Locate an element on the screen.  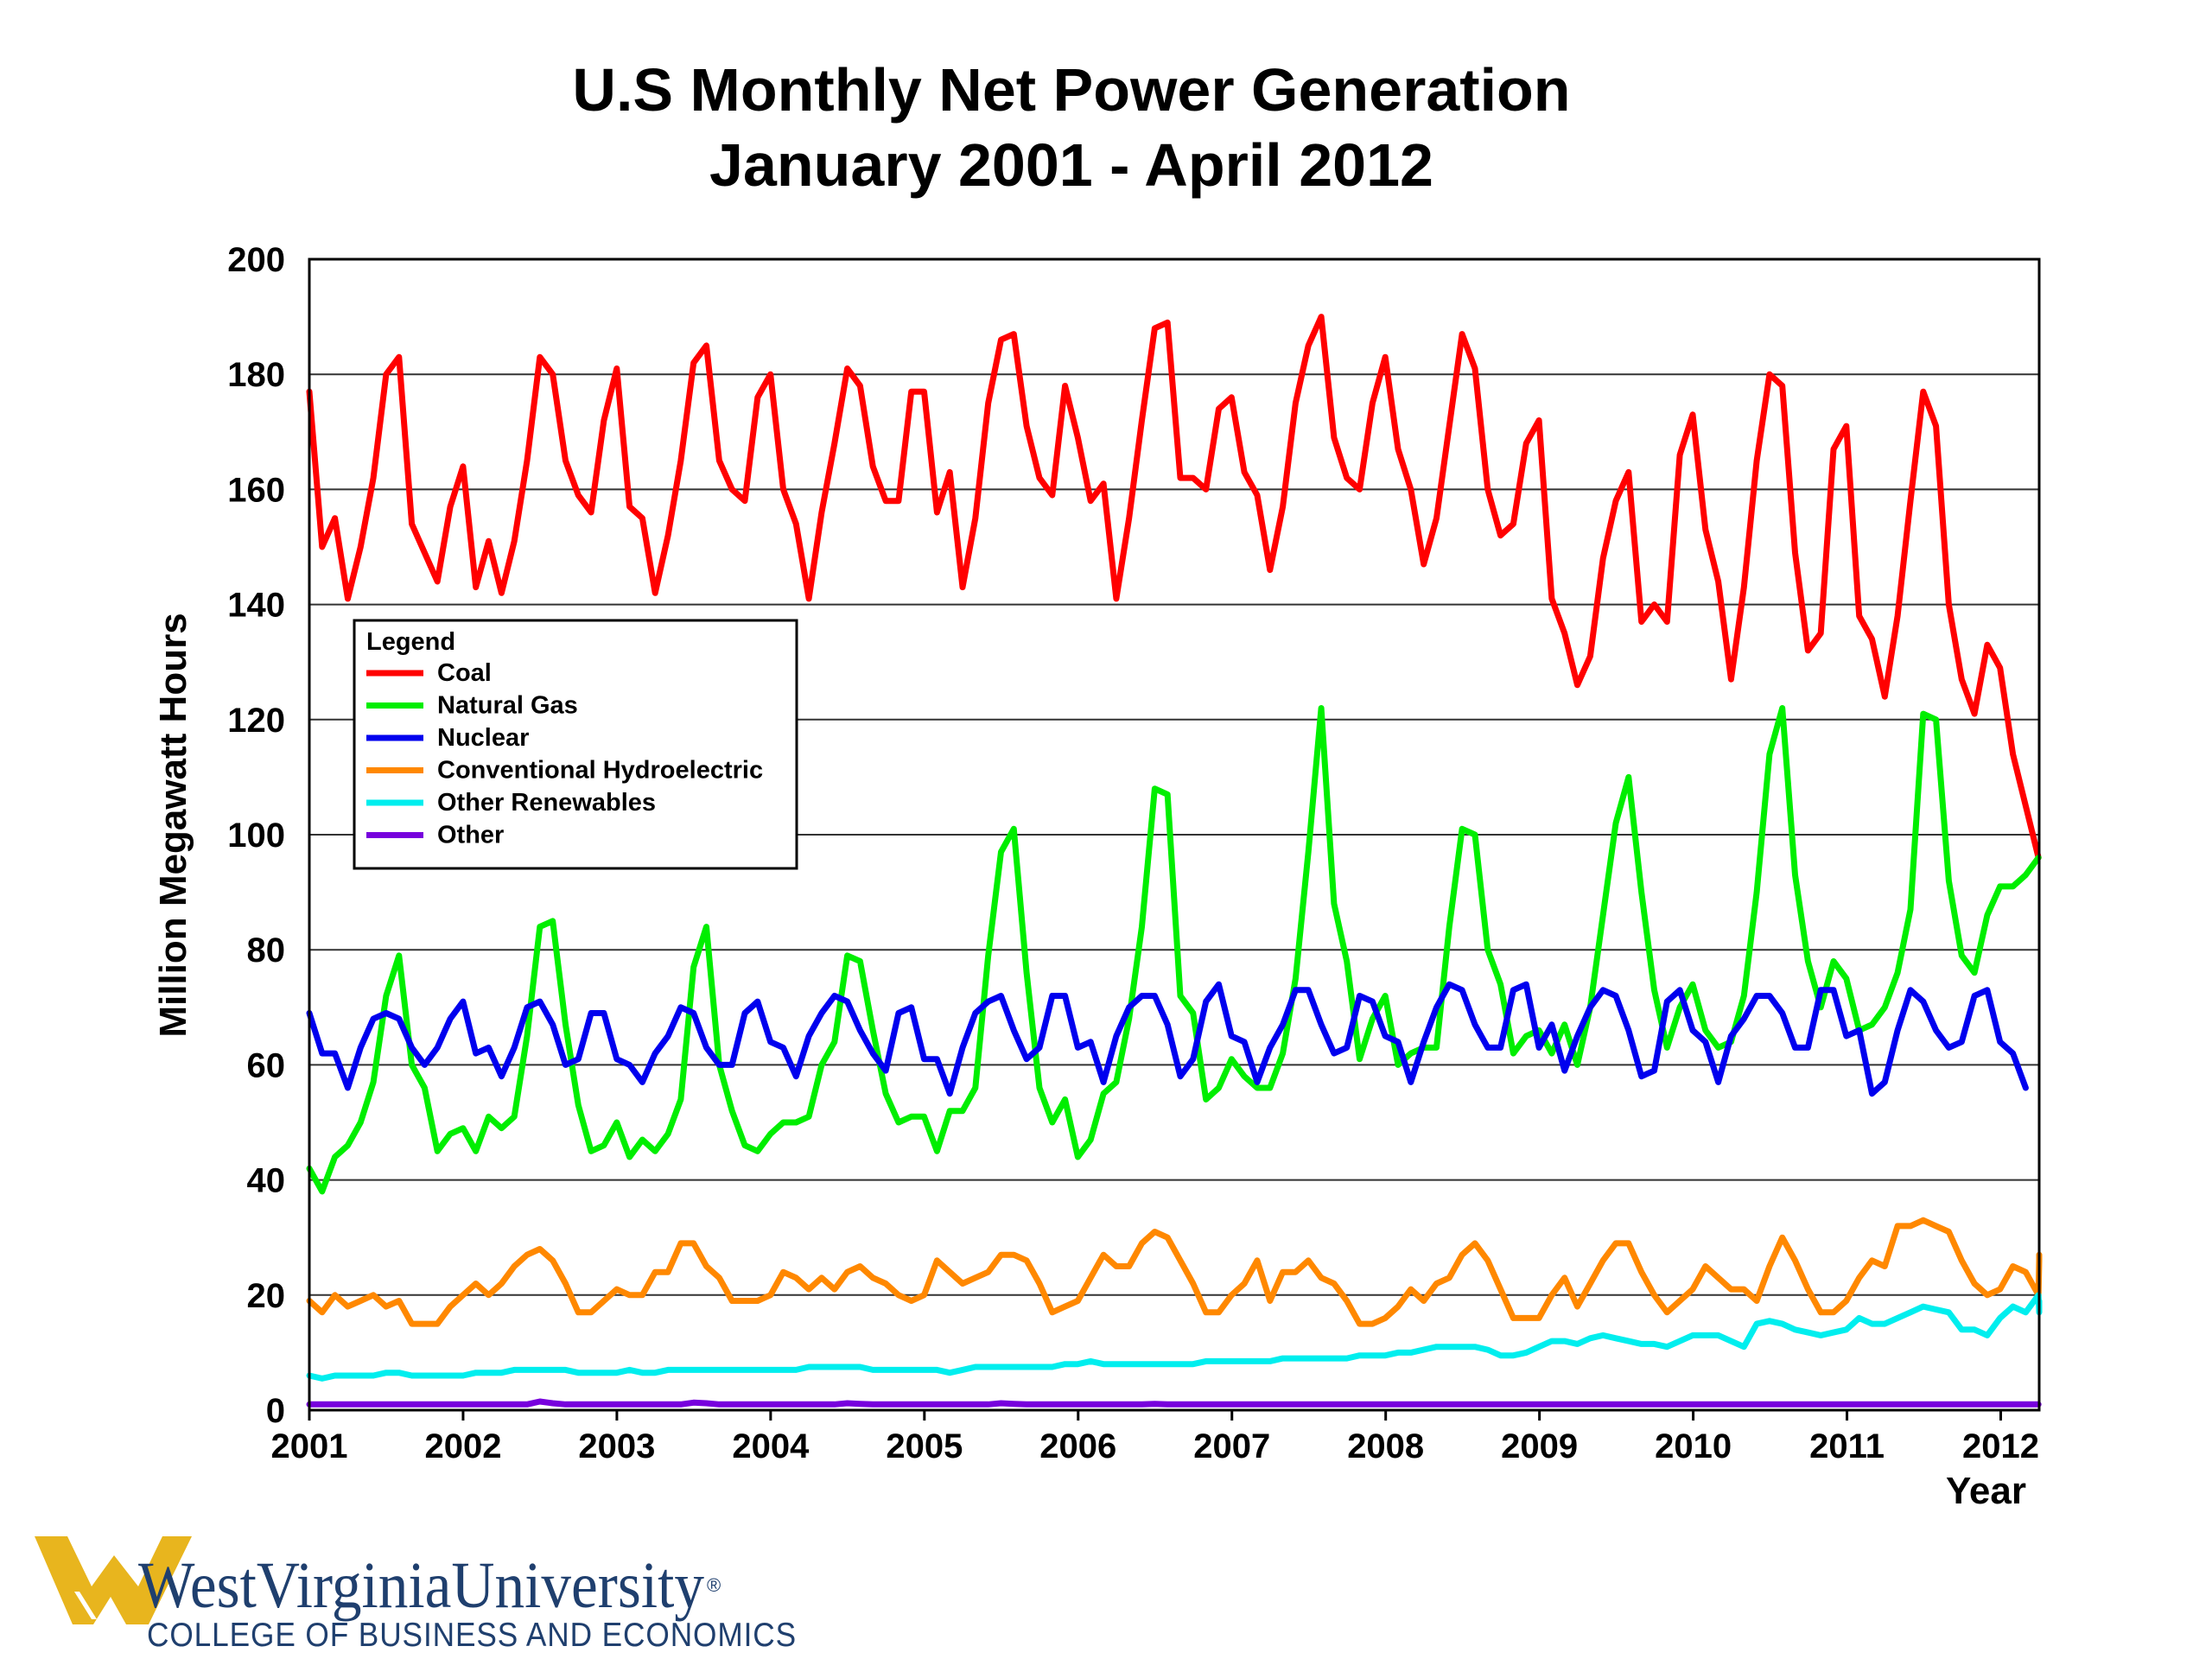
y-tick-label: 60 is located at coordinates (266, 1065).